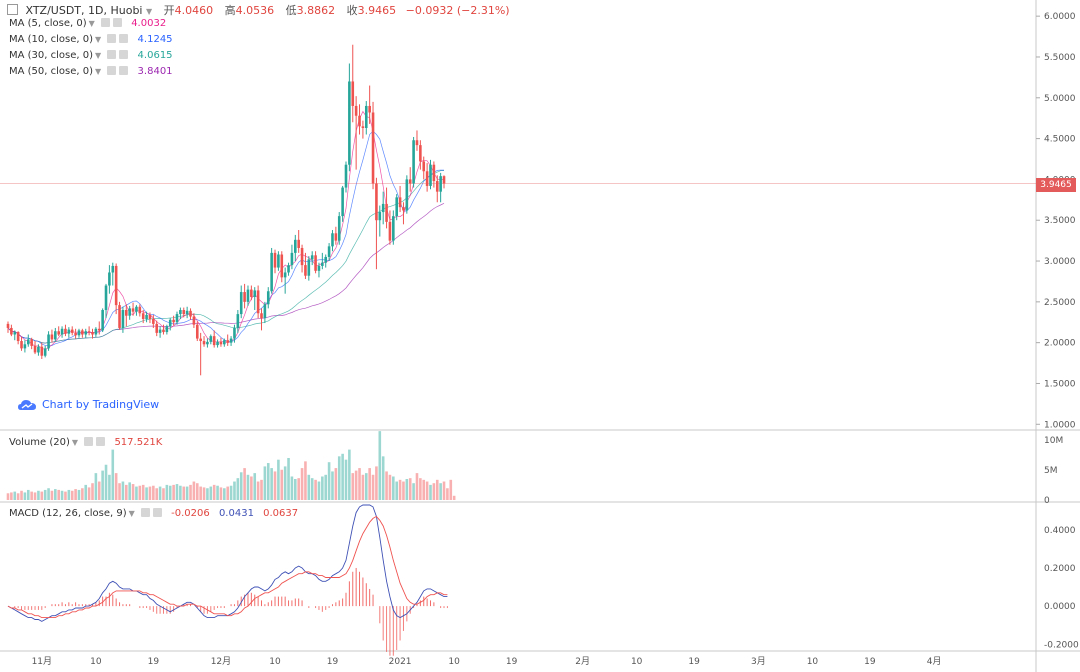 The image size is (1080, 672). I want to click on x-tick-label: 4月, so click(934, 661).